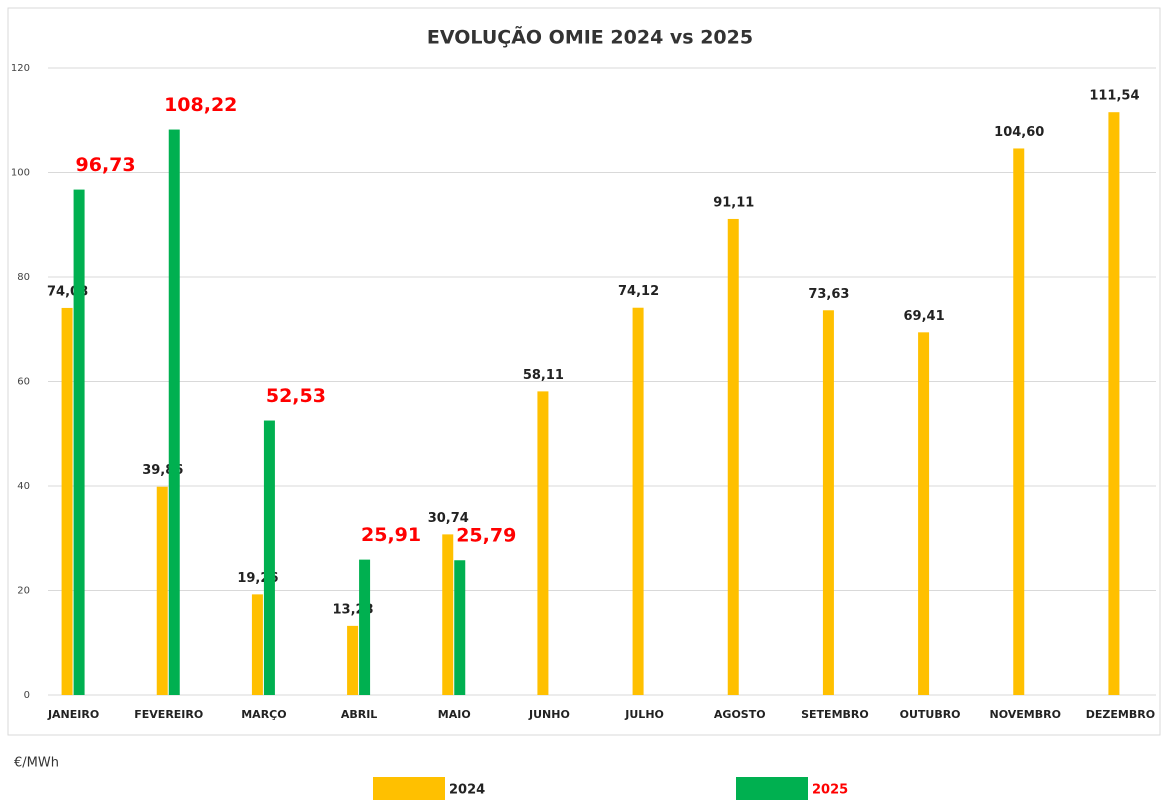 Image resolution: width=1166 pixels, height=807 pixels. Describe the element at coordinates (263, 714) in the screenshot. I see `x-tick-label: MARÇO` at that location.